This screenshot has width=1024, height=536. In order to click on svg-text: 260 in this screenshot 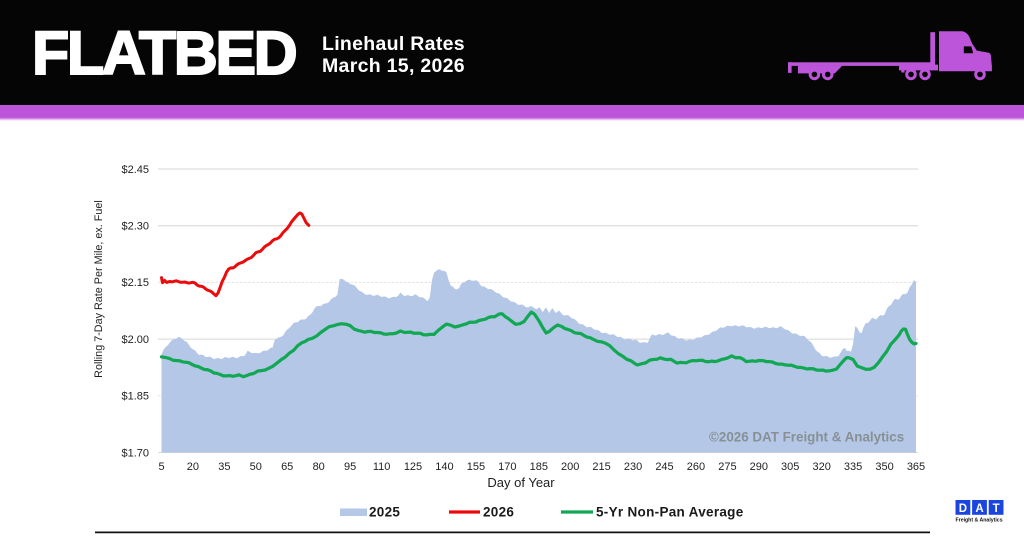, I will do `click(696, 467)`.